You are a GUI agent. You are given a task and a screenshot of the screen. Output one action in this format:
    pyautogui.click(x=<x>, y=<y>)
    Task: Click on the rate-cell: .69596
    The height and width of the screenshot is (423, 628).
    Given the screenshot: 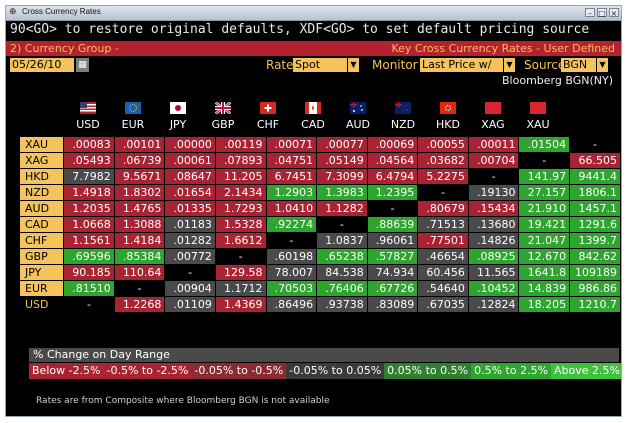 What is the action you would take?
    pyautogui.click(x=89, y=256)
    